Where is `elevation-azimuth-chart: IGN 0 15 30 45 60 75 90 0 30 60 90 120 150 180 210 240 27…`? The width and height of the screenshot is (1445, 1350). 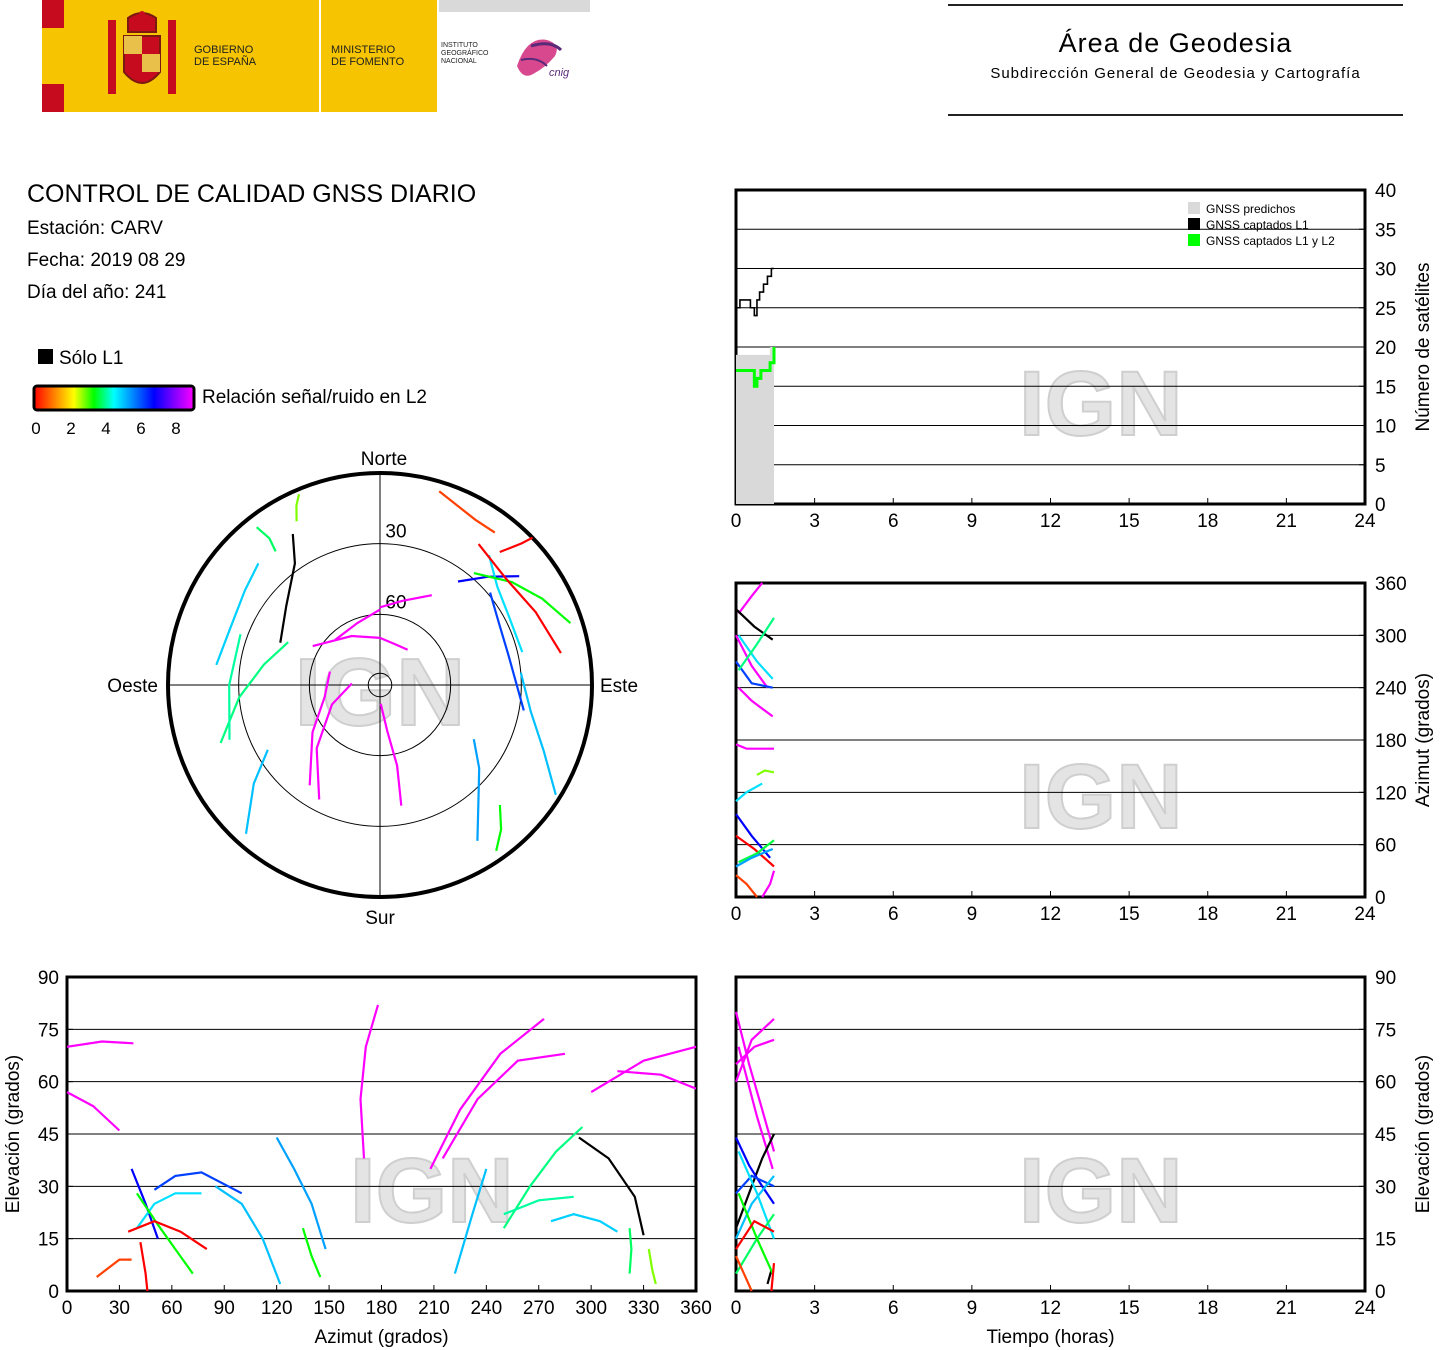
elevation-azimuth-chart: IGN 0 15 30 45 60 75 90 0 30 60 90 120 150 180 210 240 27… is located at coordinates (357, 1158).